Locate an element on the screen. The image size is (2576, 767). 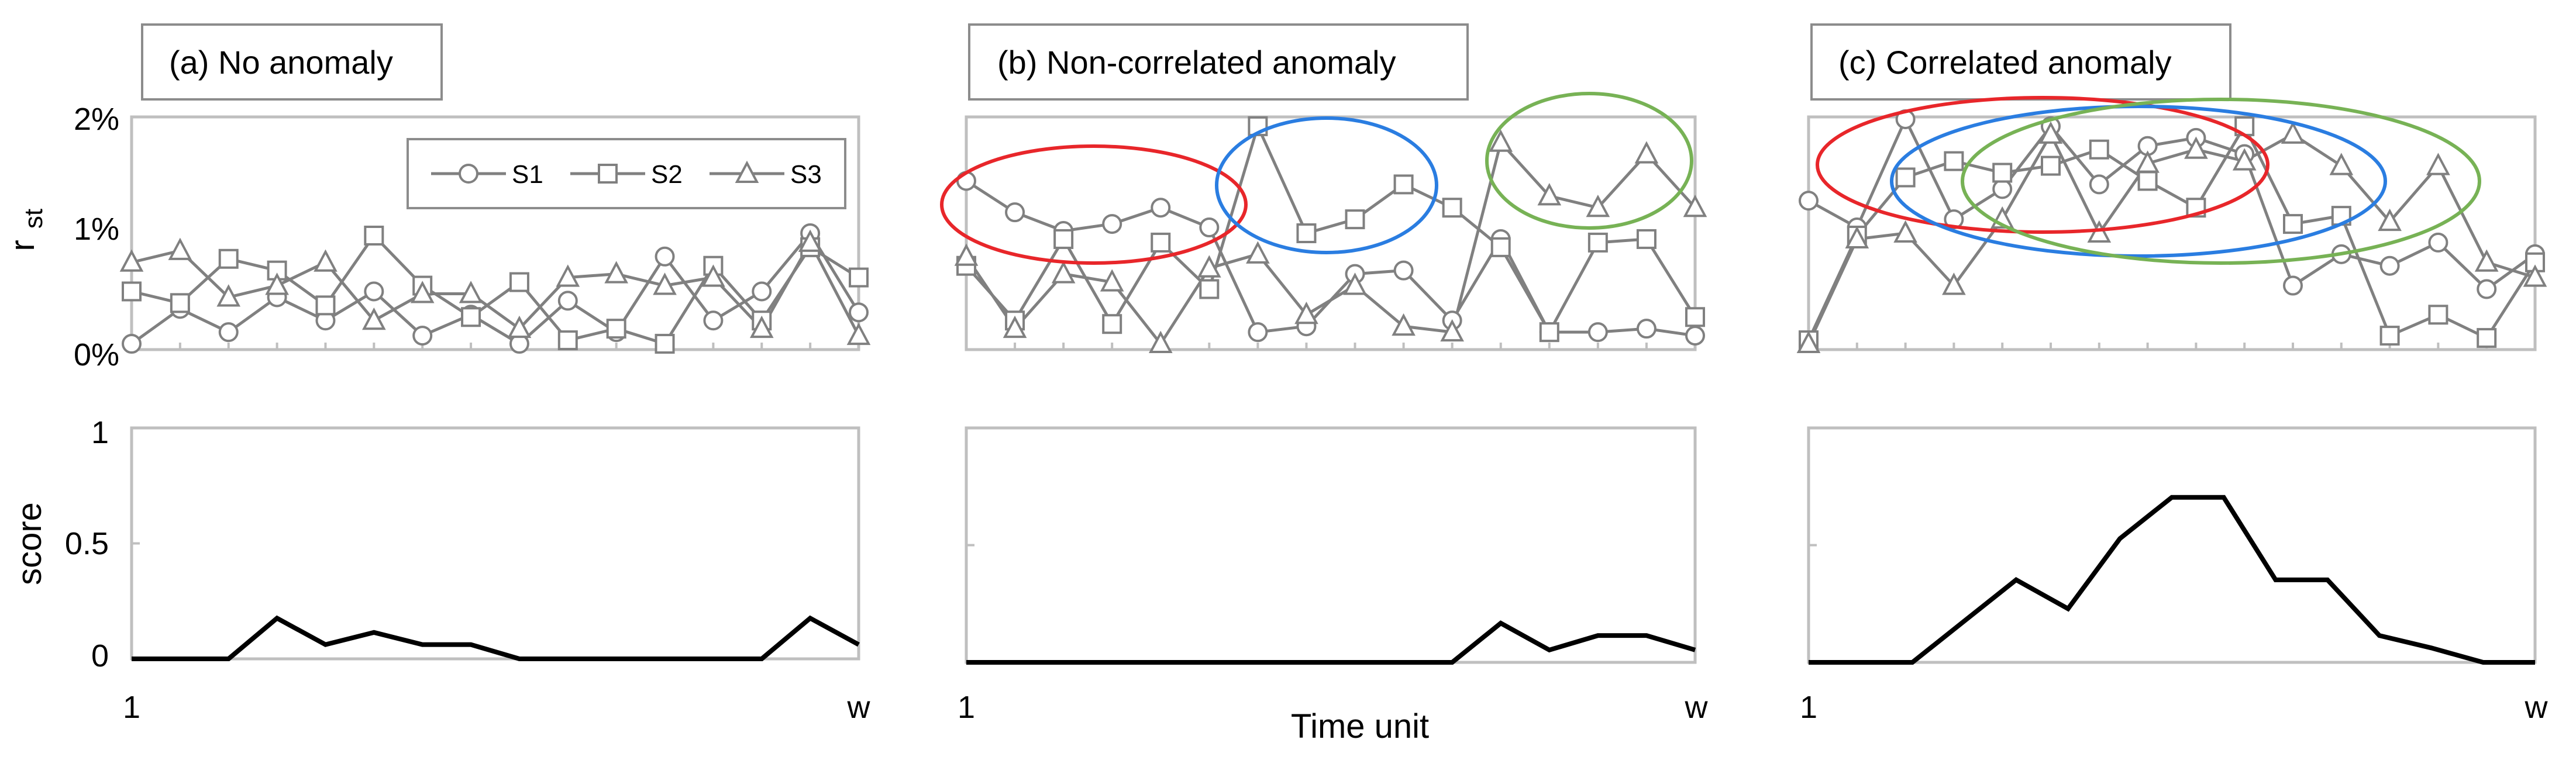
panel-a-bottom-frame is located at coordinates (495, 543).